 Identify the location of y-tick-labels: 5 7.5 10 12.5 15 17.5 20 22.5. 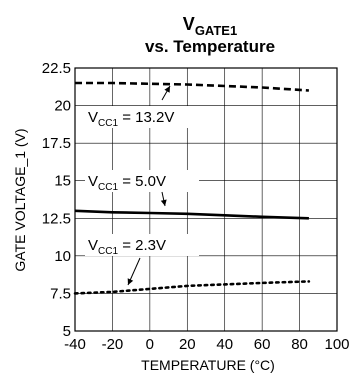
(56, 200).